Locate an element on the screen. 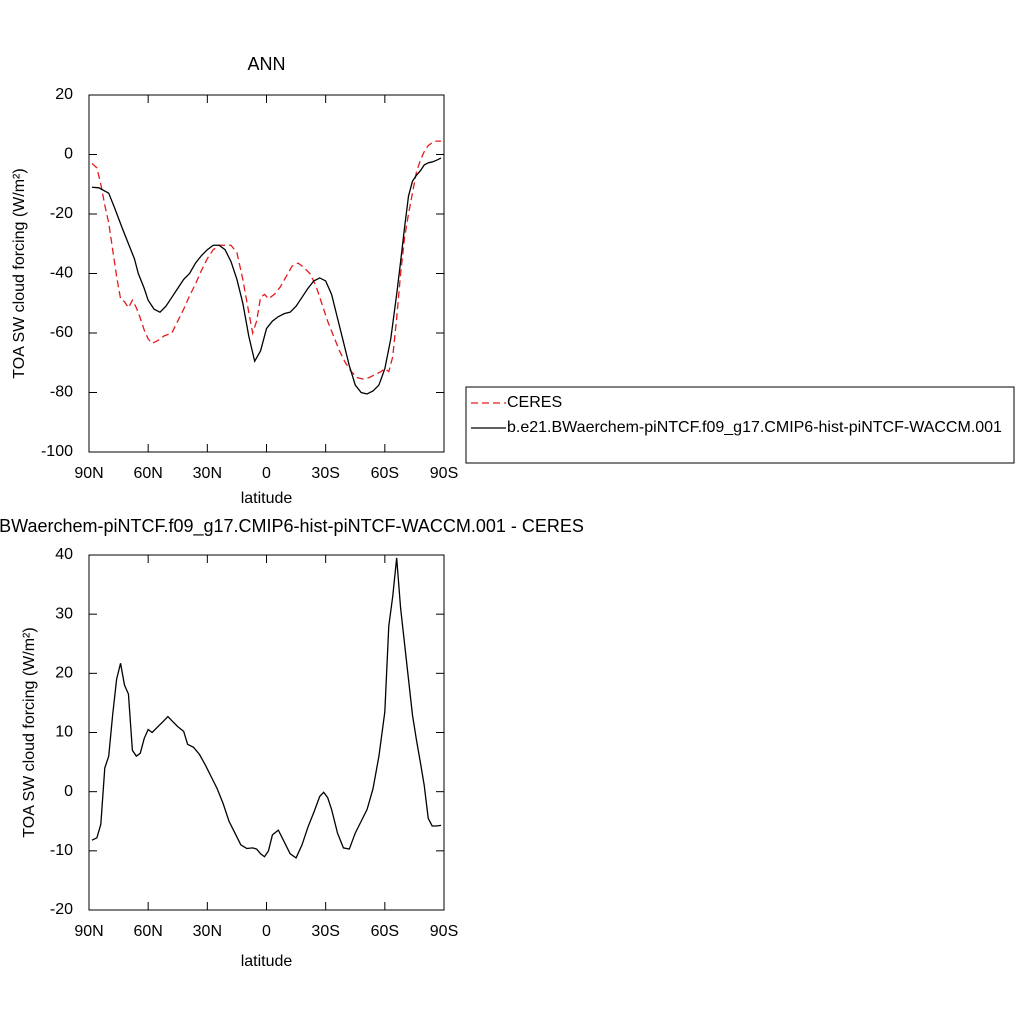 The height and width of the screenshot is (1024, 1024). chart-title: ANN is located at coordinates (266, 64).